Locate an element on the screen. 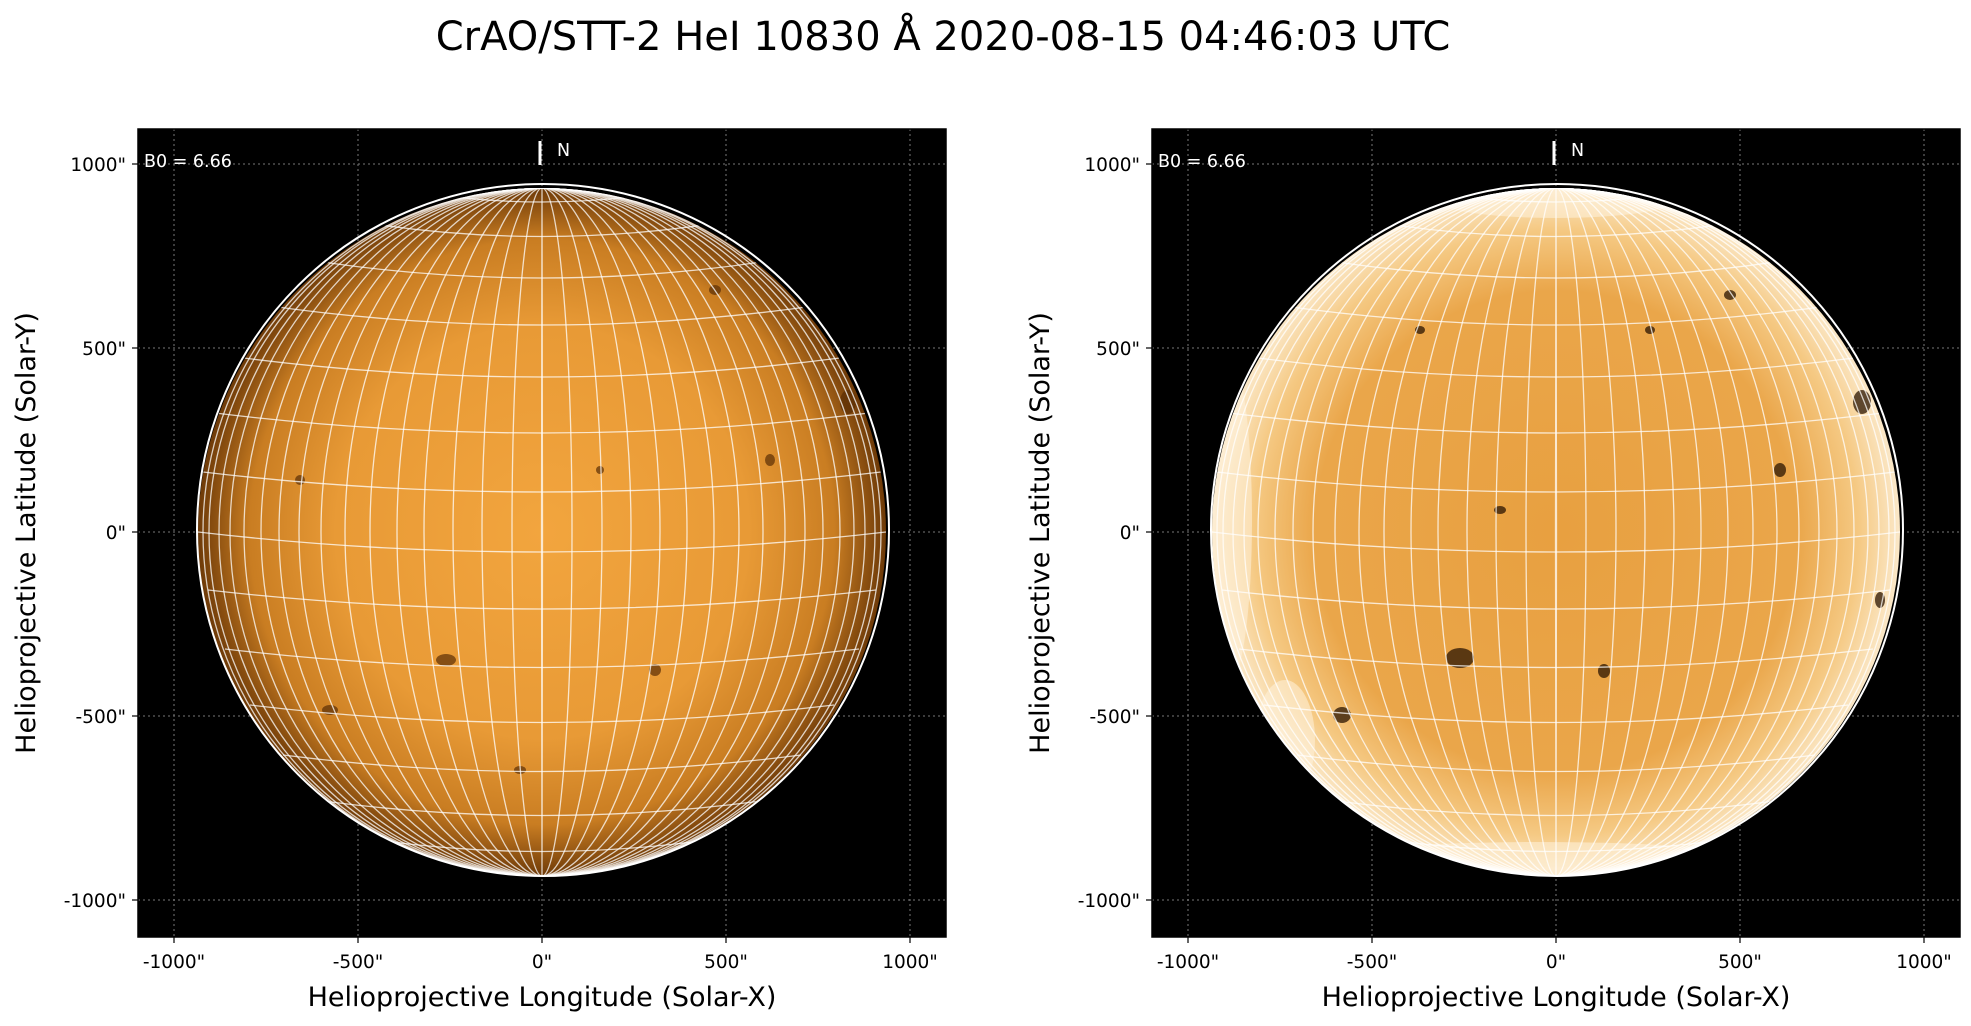 The height and width of the screenshot is (1026, 1971). x-tick-left-1000: 1000" is located at coordinates (910, 962).